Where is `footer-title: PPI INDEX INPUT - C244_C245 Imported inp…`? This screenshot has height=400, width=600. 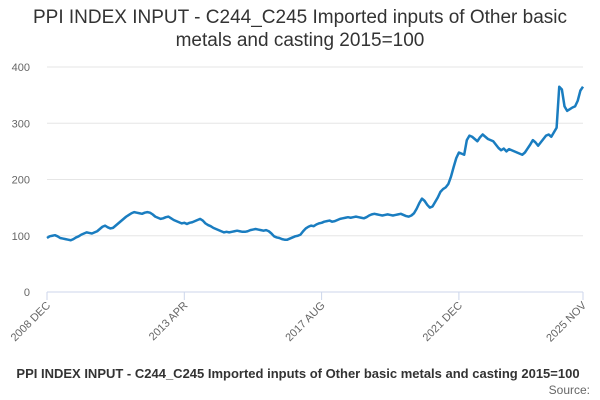 footer-title: PPI INDEX INPUT - C244_C245 Imported inp… is located at coordinates (297, 373).